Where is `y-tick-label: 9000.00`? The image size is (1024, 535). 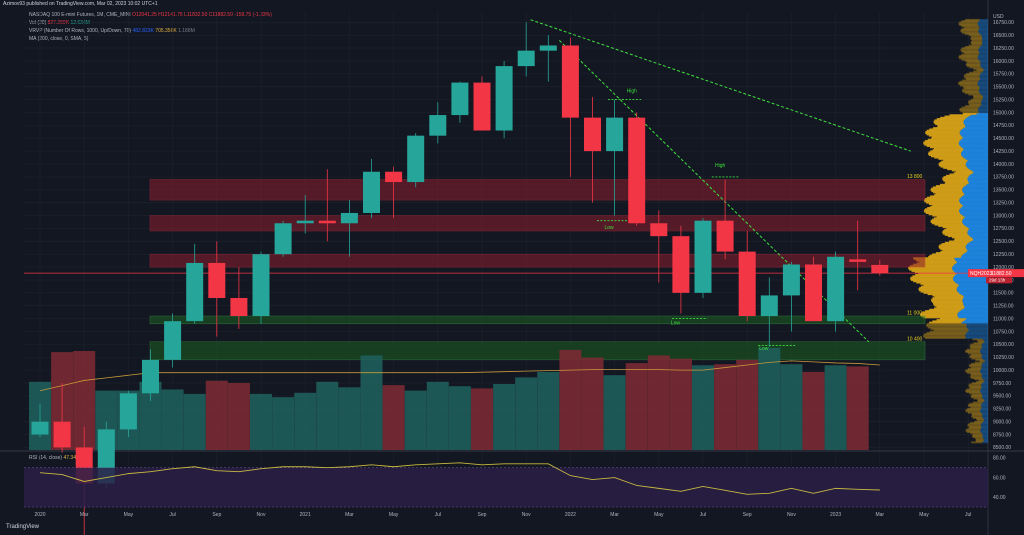 y-tick-label: 9000.00 is located at coordinates (1002, 422).